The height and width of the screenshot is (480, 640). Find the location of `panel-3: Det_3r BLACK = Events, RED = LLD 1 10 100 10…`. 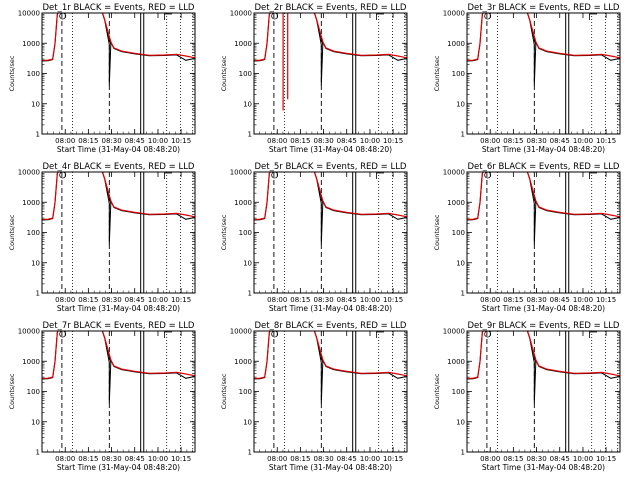

panel-3: Det_3r BLACK = Events, RED = LLD 1 10 100 10… is located at coordinates (527, 78).